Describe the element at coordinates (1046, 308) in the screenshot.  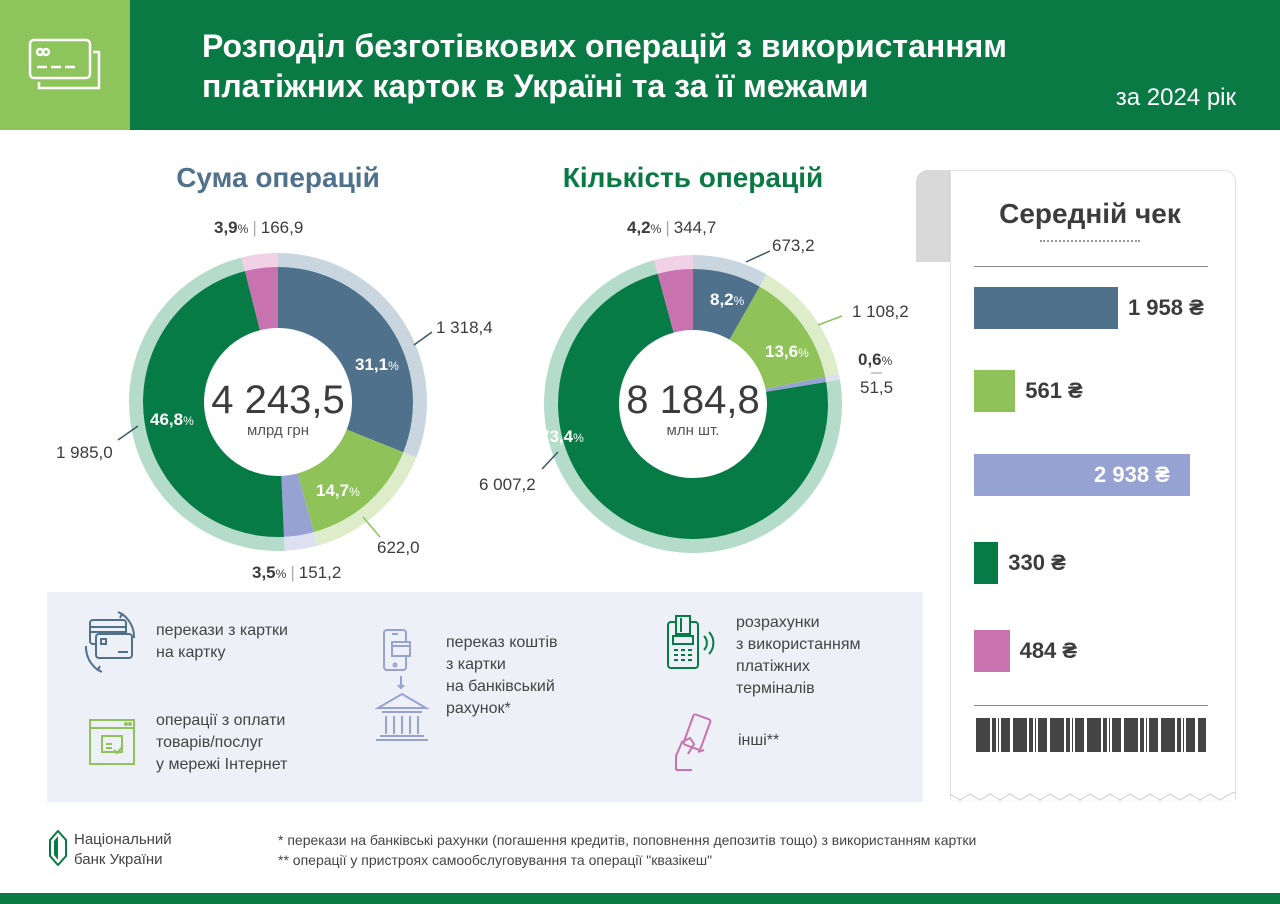
I see `bar-card_to_card` at that location.